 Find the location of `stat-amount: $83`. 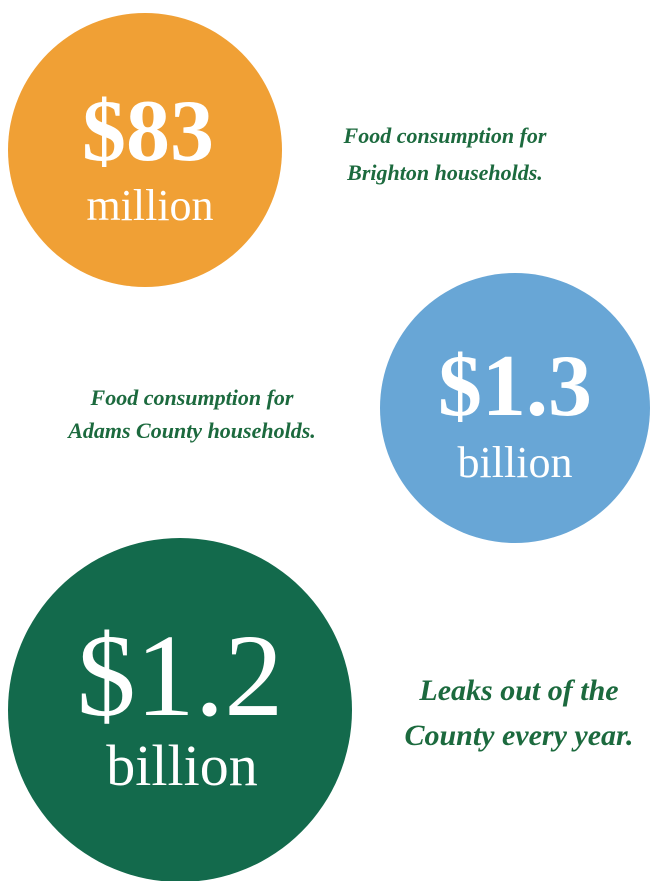

stat-amount: $83 is located at coordinates (148, 131).